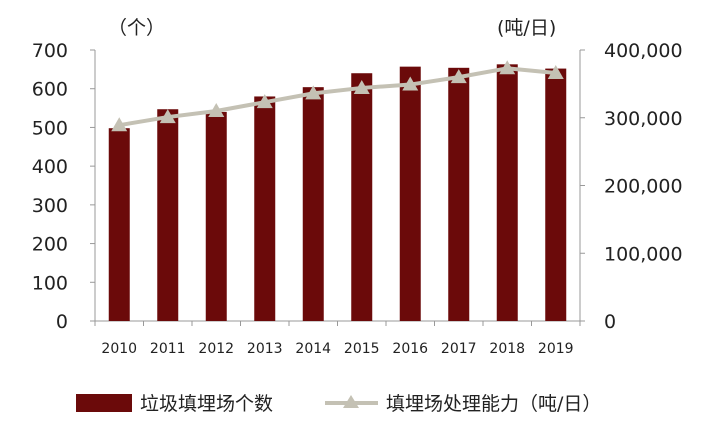 Image resolution: width=701 pixels, height=425 pixels. I want to click on right-tick-label: 300,000, so click(643, 119).